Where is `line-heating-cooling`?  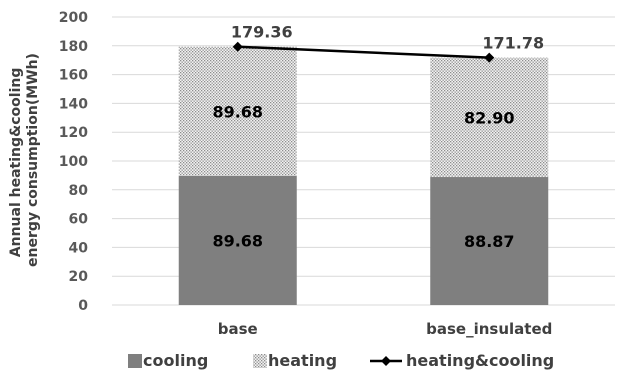
line-heating-cooling is located at coordinates (363, 52).